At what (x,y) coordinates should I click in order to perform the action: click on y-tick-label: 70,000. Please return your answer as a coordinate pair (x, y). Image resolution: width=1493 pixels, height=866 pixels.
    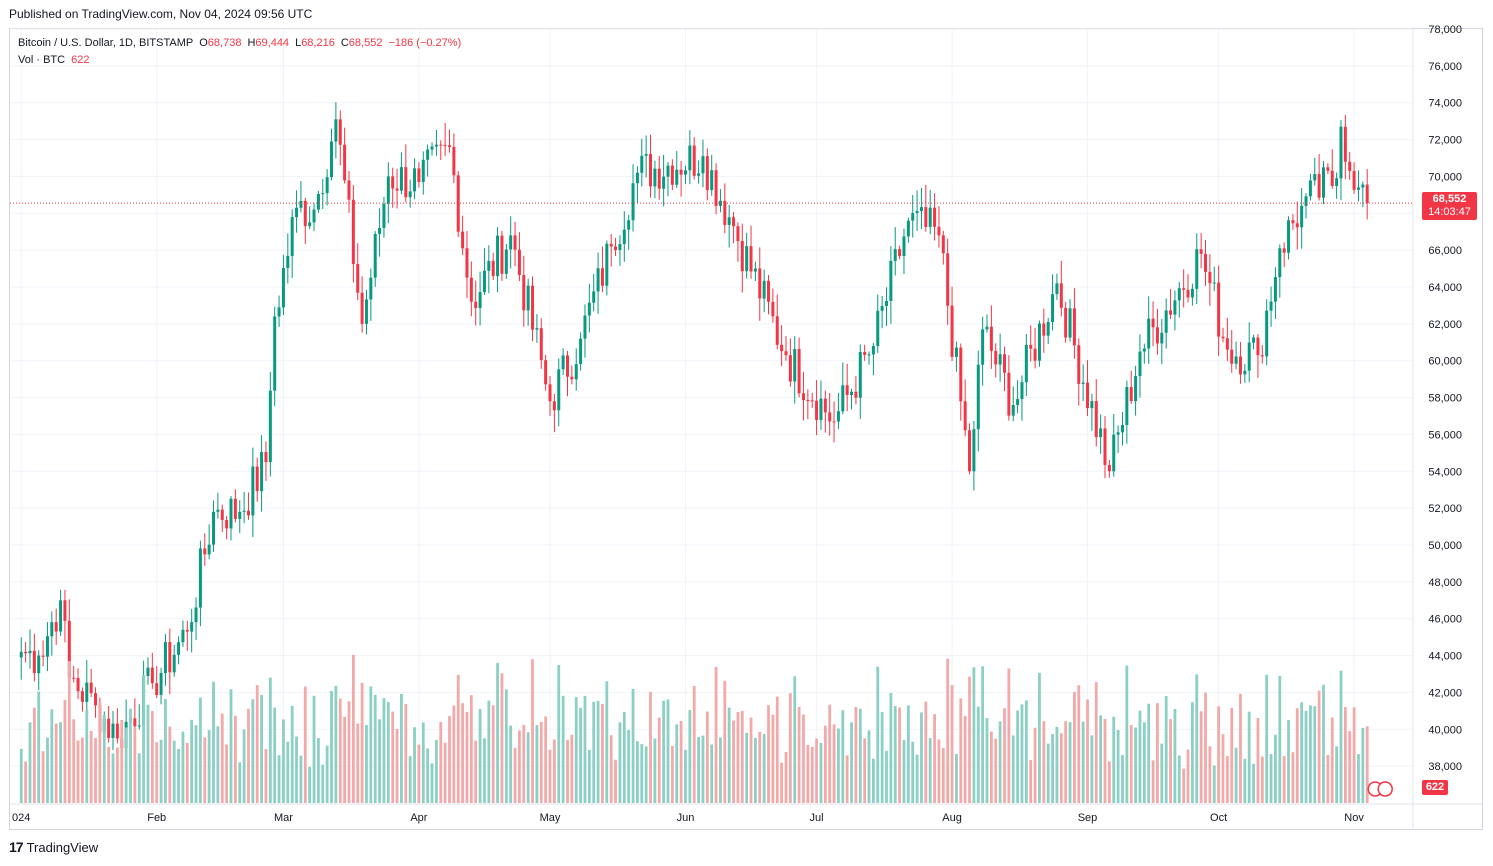
    Looking at the image, I should click on (1445, 177).